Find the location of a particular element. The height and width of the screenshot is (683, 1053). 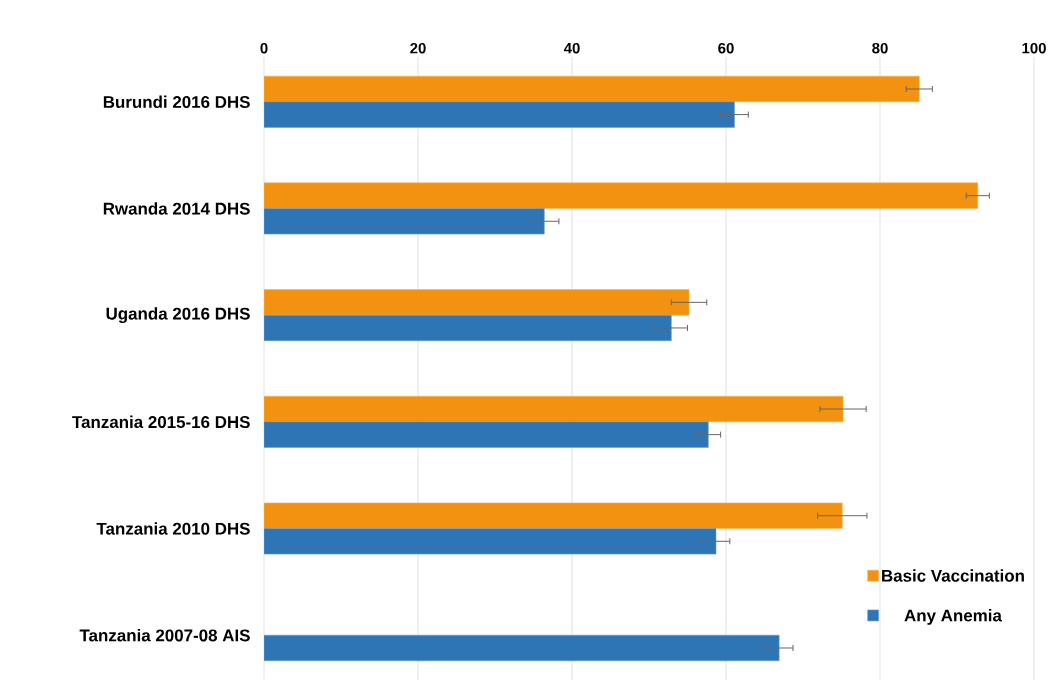

x-tick-label: 20 is located at coordinates (418, 48).